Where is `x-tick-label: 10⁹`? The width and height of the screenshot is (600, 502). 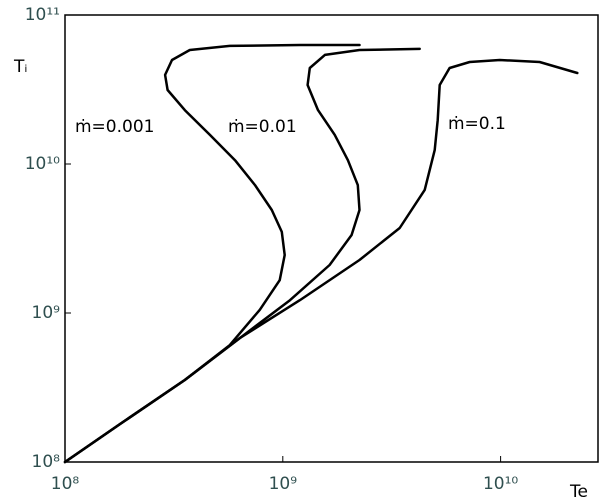 x-tick-label: 10⁹ is located at coordinates (283, 484).